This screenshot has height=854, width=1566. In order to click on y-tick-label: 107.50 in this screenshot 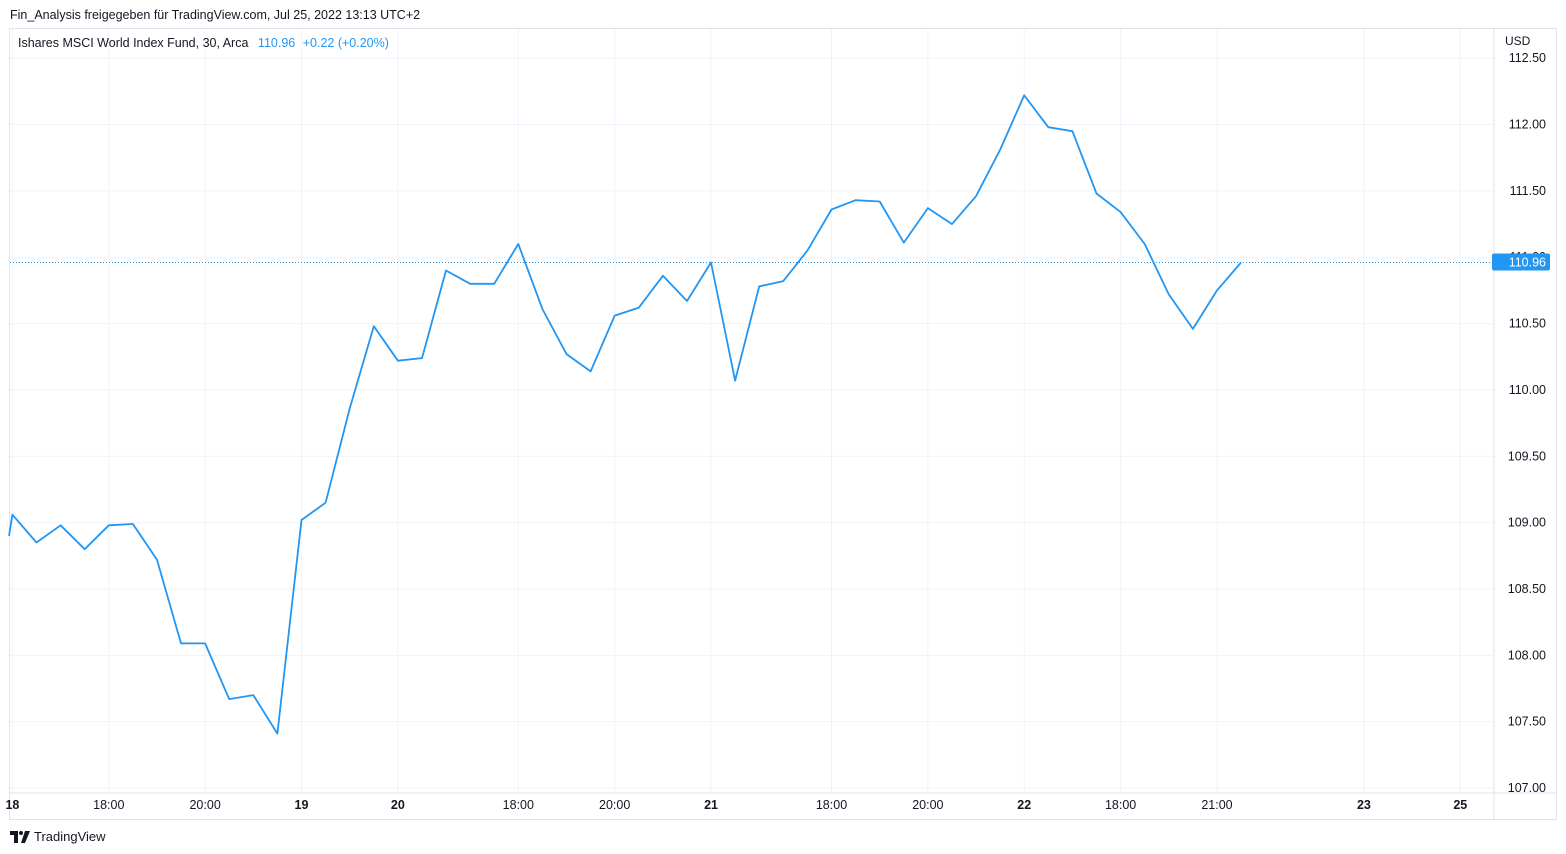, I will do `click(1527, 722)`.